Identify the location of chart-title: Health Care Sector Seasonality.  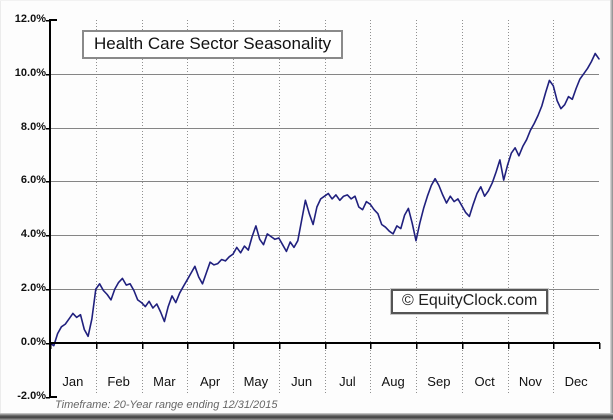
(213, 44).